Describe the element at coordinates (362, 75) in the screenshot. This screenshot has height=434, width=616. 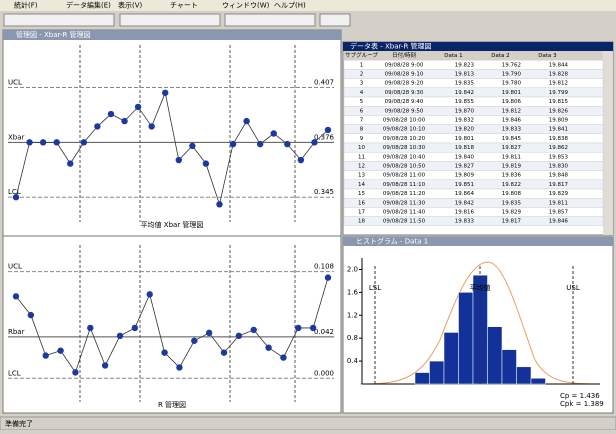
I see `table-cell: 2` at that location.